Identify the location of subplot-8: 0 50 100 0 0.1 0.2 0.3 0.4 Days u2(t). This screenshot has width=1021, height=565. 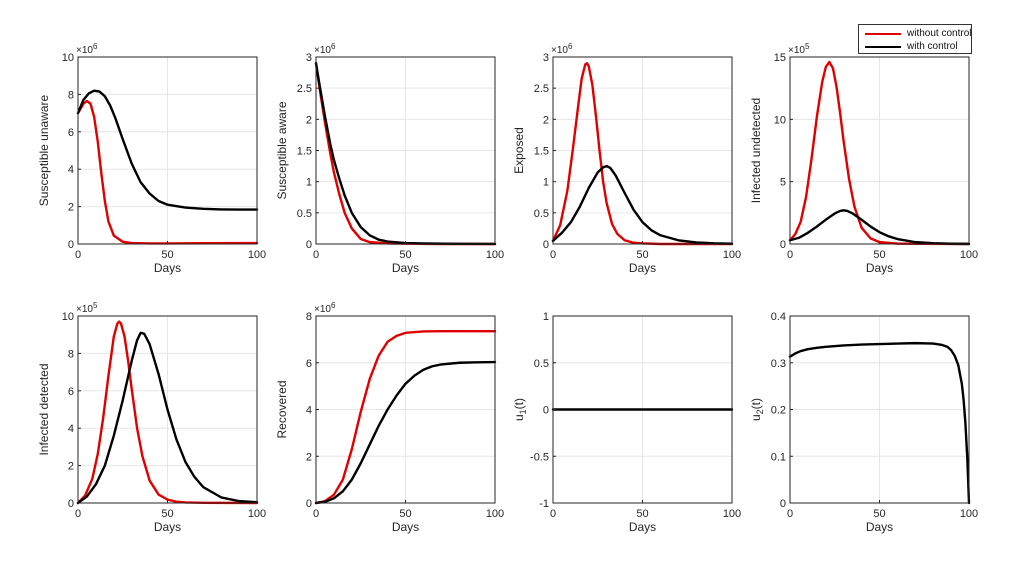
(863, 422).